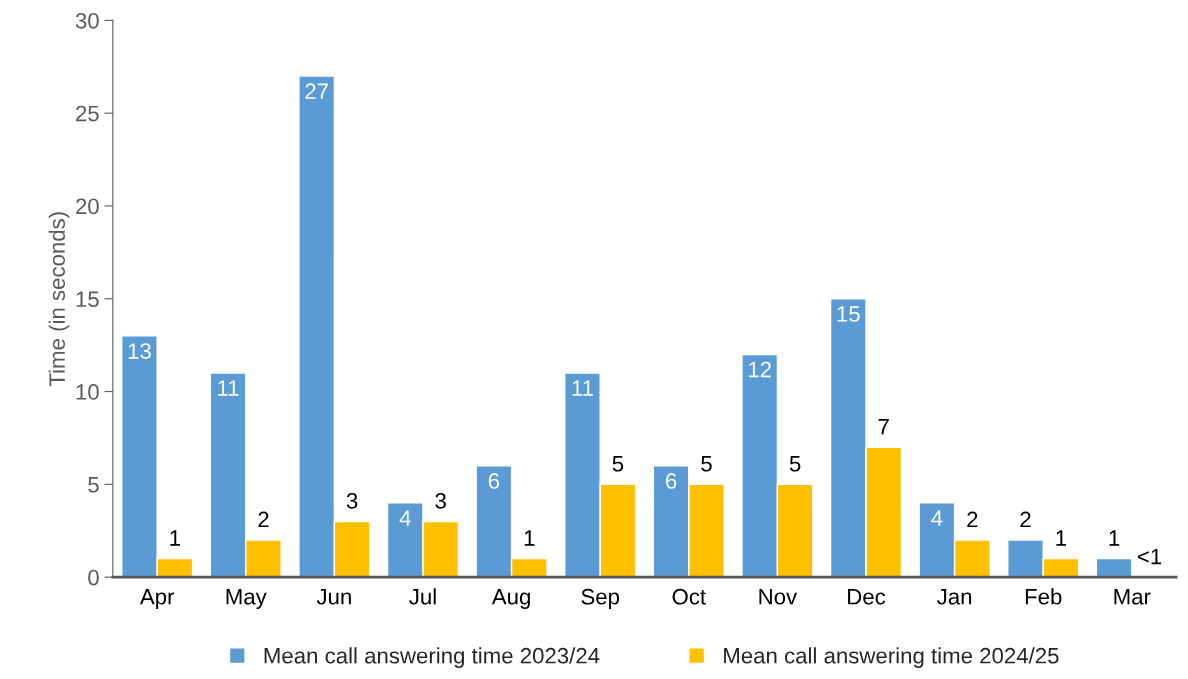 The image size is (1188, 679). I want to click on x-tick-label: Feb, so click(1043, 596).